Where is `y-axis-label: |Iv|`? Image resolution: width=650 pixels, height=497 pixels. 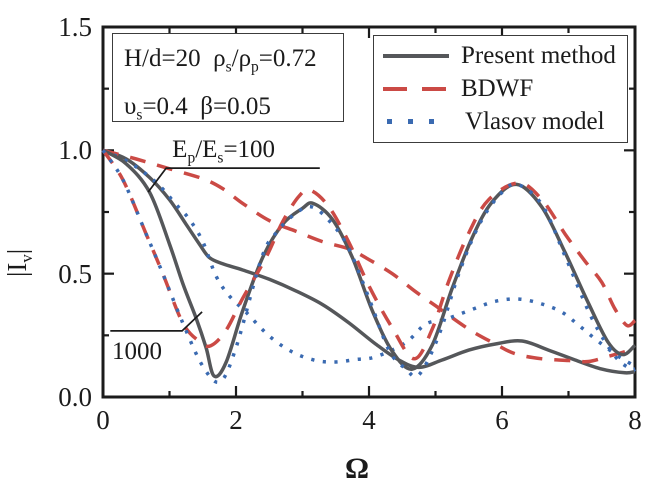 y-axis-label: |Iv| is located at coordinates (19, 263).